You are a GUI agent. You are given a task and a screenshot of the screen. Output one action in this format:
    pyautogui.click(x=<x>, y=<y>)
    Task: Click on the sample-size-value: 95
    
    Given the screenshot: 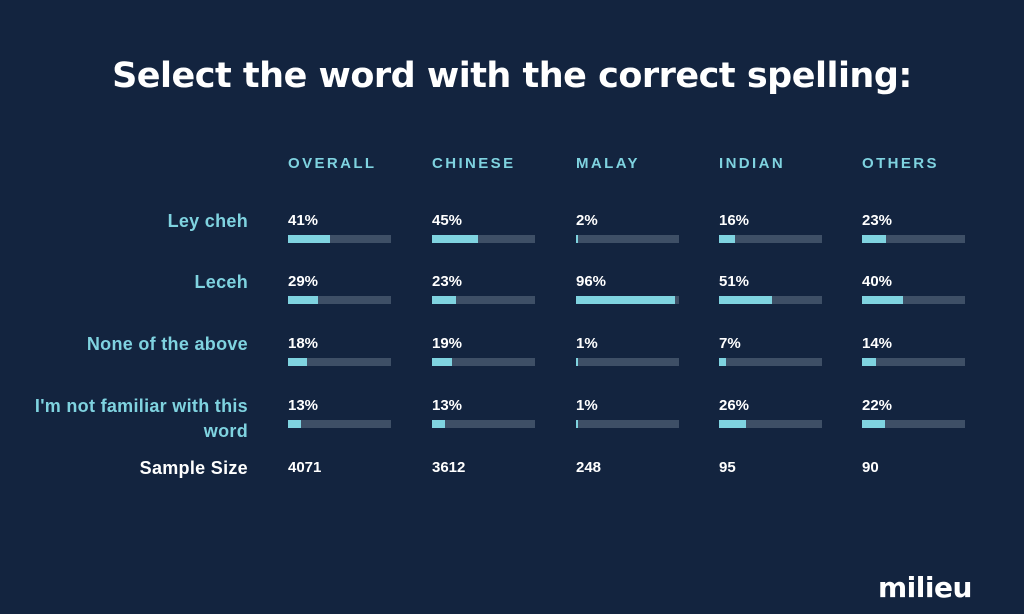 What is the action you would take?
    pyautogui.click(x=727, y=467)
    